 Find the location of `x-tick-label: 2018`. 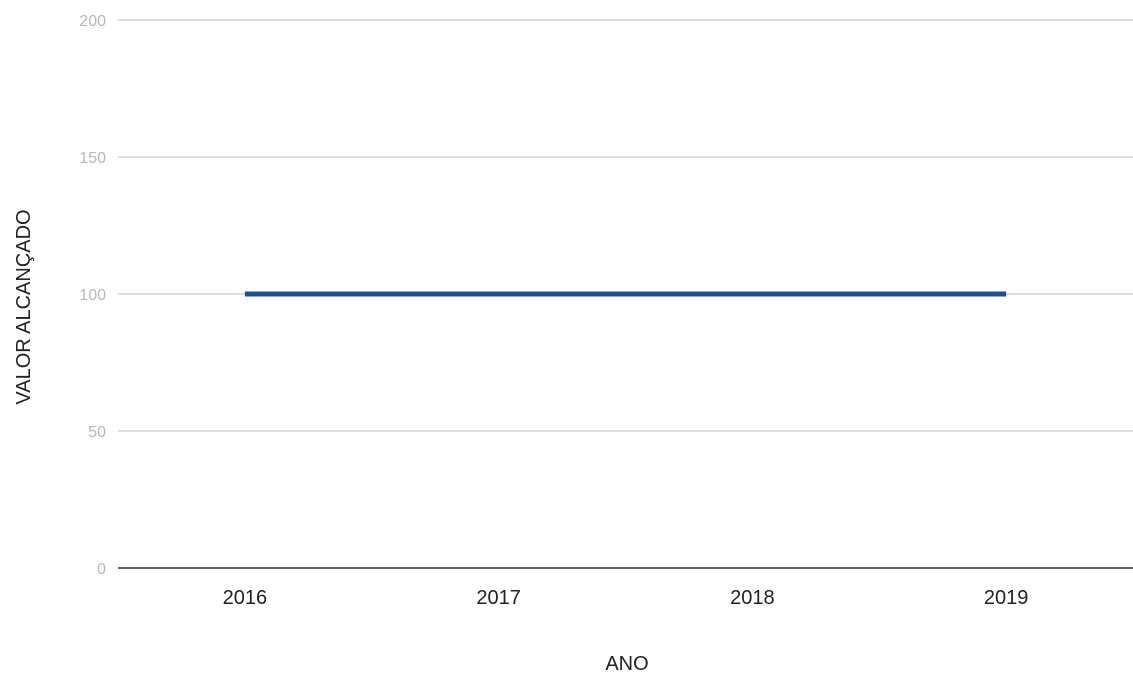

x-tick-label: 2018 is located at coordinates (752, 598).